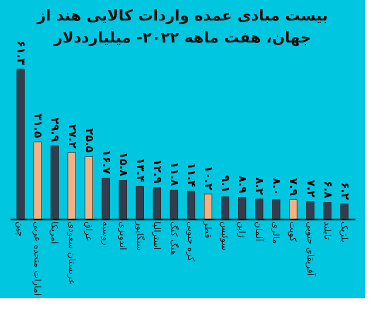 This screenshot has width=391, height=320. Describe the element at coordinates (174, 174) in the screenshot. I see `data-label: ۱۱.۸` at that location.